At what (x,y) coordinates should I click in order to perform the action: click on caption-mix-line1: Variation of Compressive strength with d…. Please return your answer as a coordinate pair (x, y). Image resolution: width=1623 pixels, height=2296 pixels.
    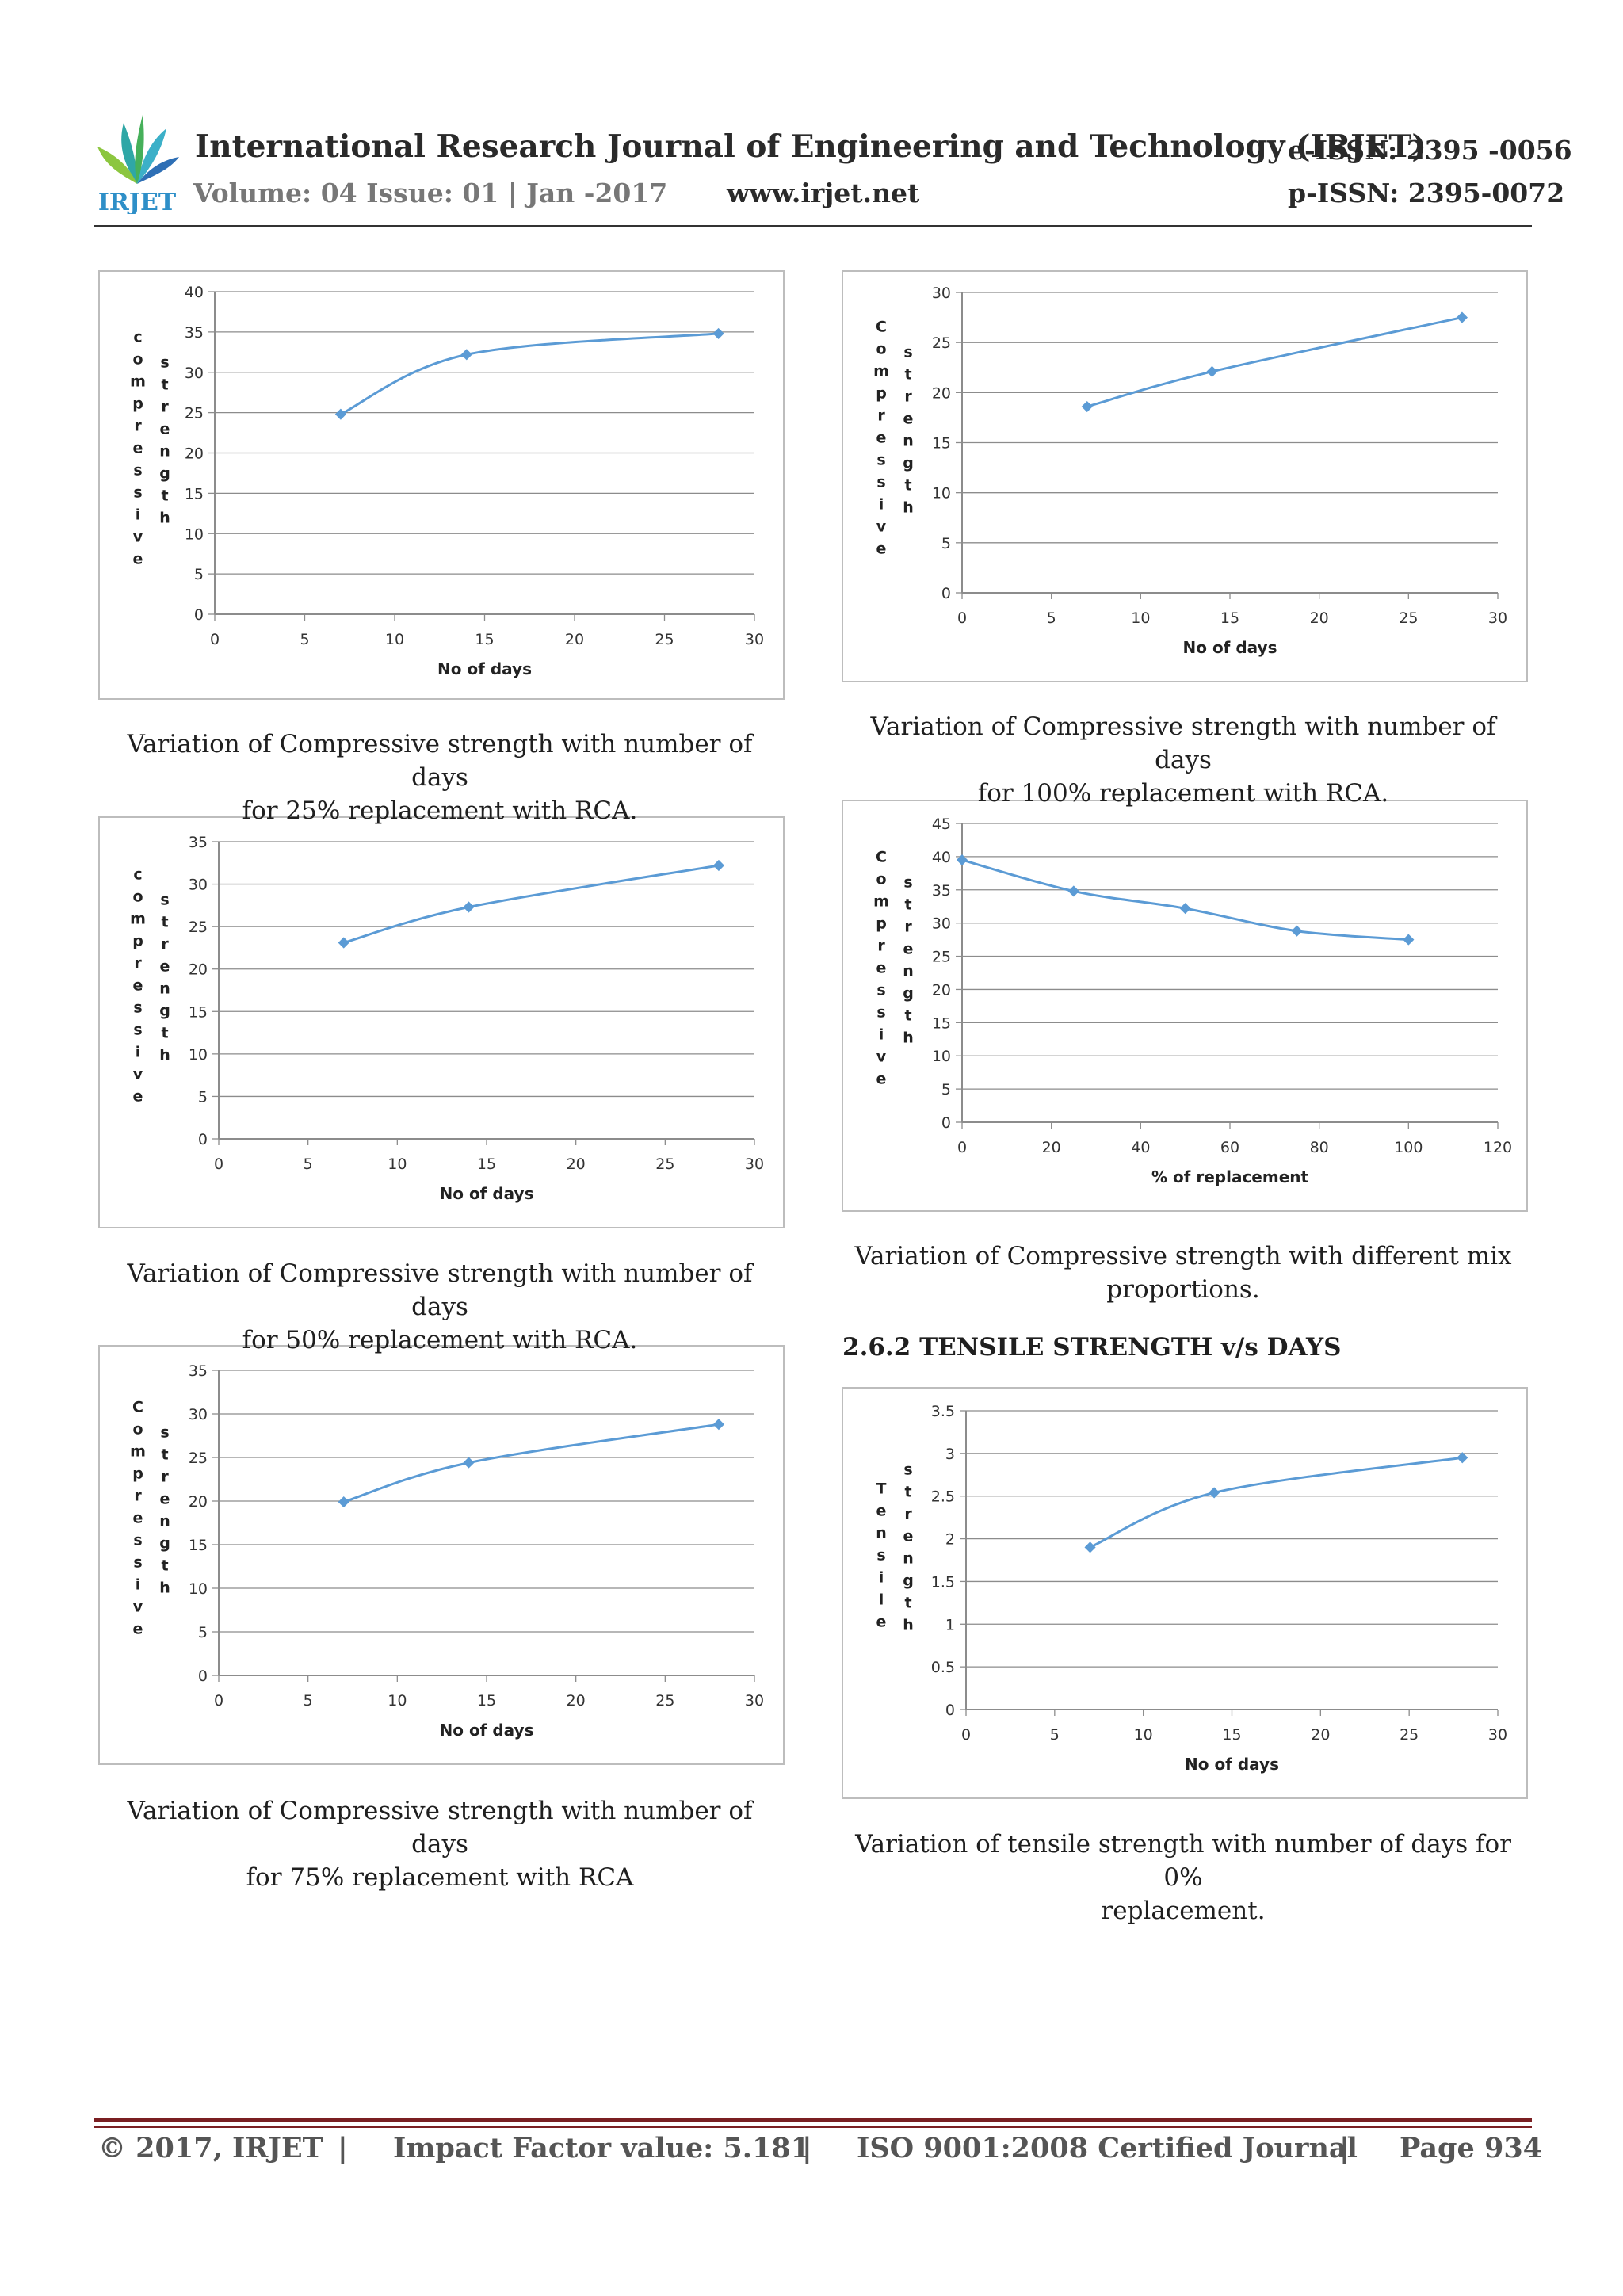
    Looking at the image, I should click on (1183, 1256).